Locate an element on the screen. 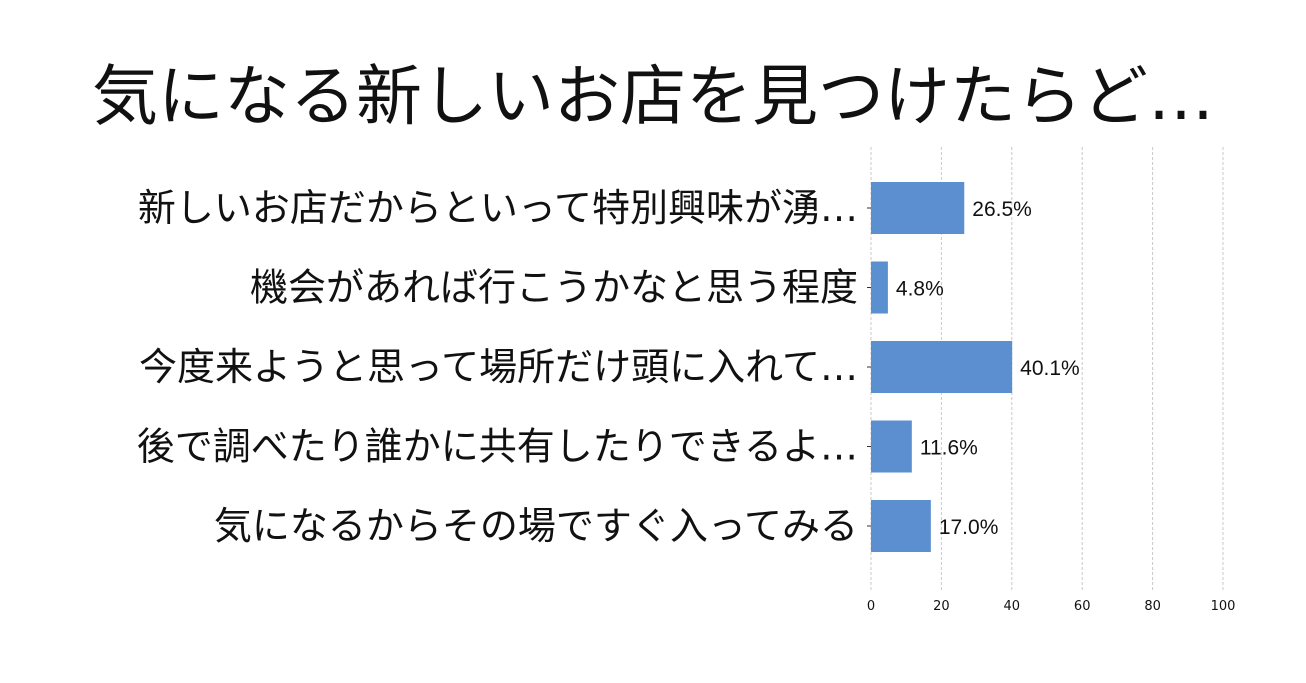  value-label: 40.1% is located at coordinates (1050, 368).